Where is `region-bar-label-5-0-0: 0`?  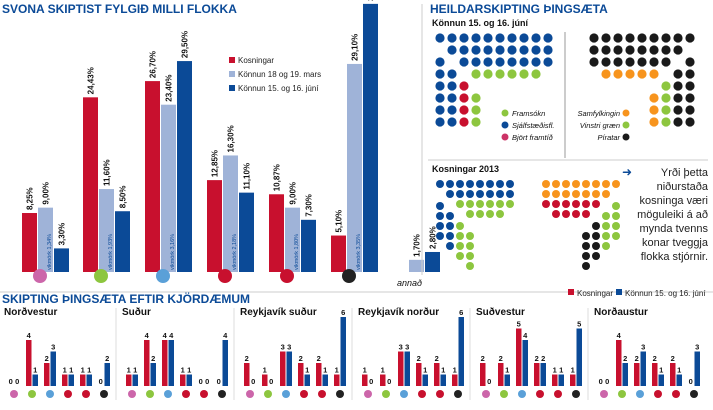
region-bar-label-5-0-0: 0 is located at coordinates (601, 381).